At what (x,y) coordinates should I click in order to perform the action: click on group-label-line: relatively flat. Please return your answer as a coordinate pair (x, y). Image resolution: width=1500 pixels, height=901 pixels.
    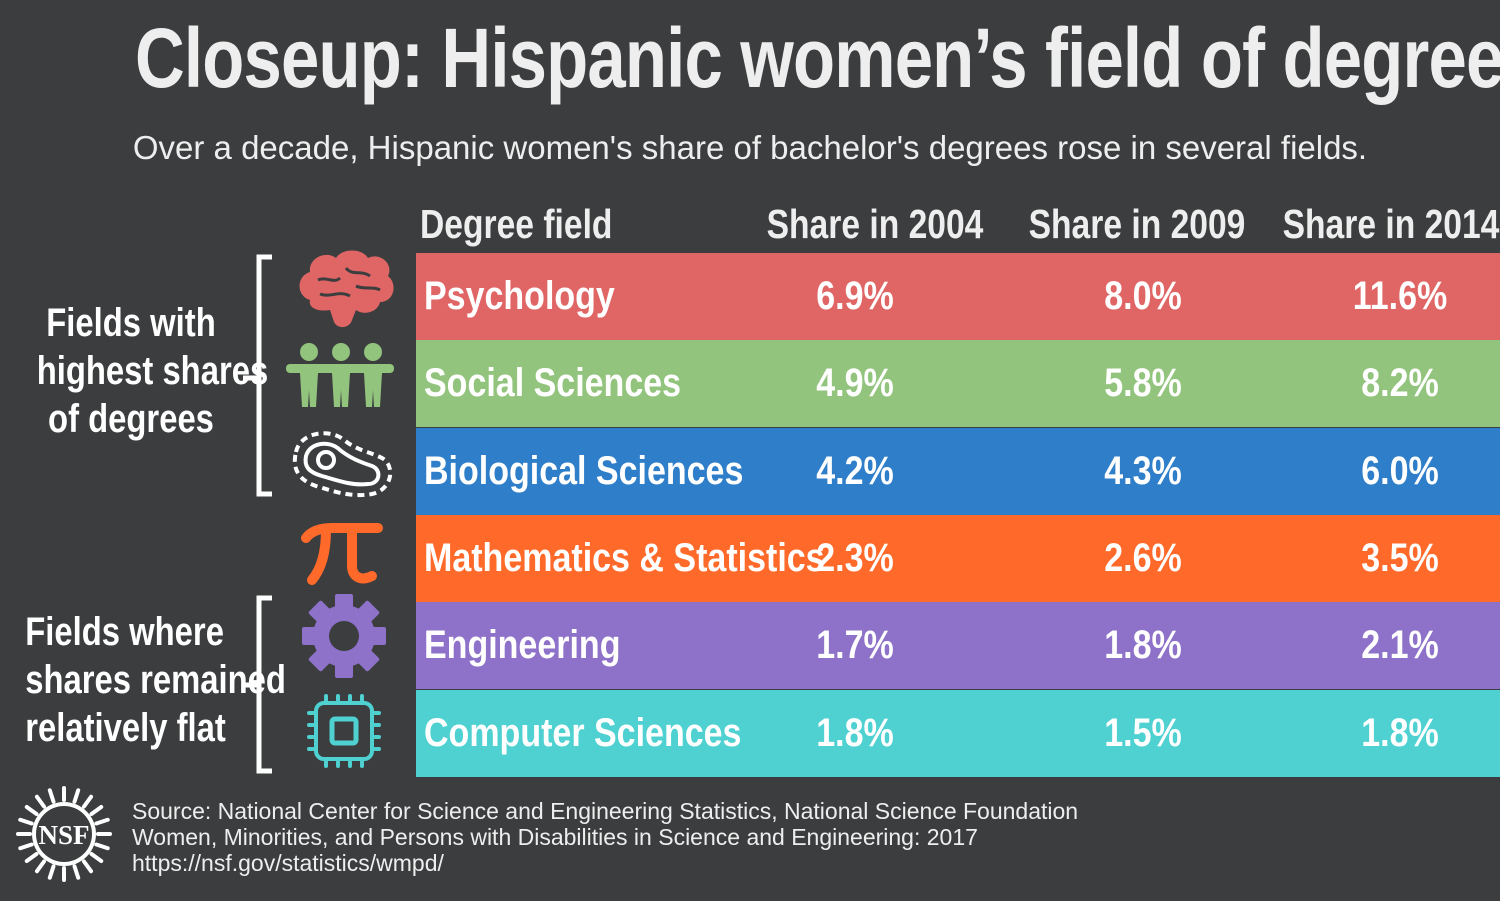
    Looking at the image, I should click on (125, 728).